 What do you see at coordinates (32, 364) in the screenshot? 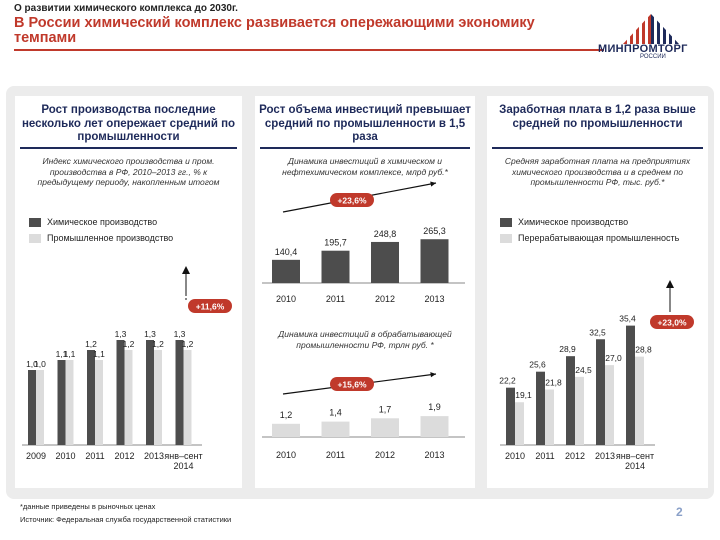
I see `data-label: 1,0` at bounding box center [32, 364].